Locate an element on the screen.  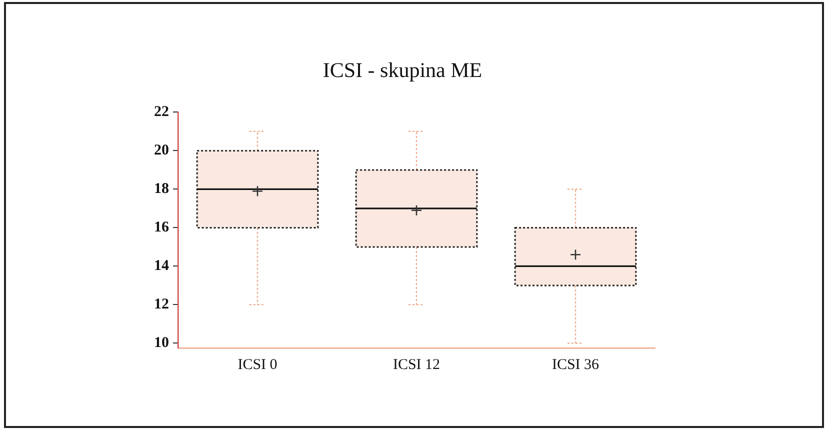
y-tick-label: 14 is located at coordinates (162, 266).